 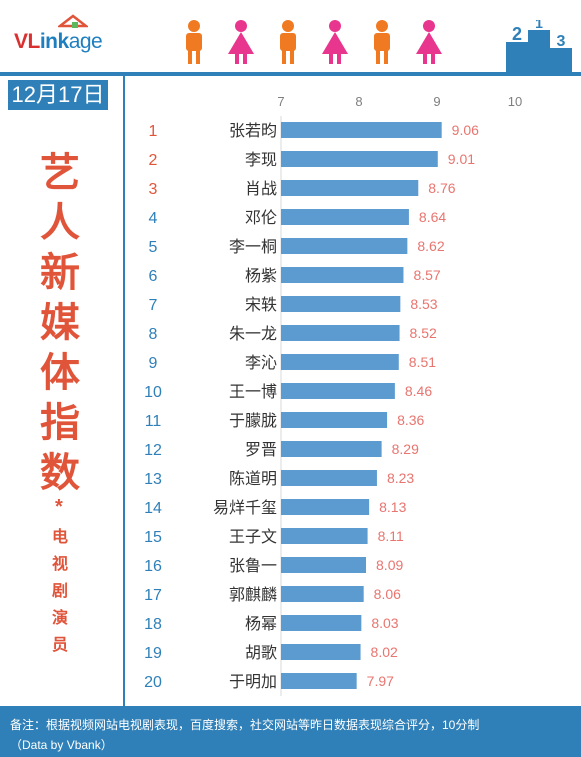 What do you see at coordinates (153, 160) in the screenshot?
I see `rank-label: 2` at bounding box center [153, 160].